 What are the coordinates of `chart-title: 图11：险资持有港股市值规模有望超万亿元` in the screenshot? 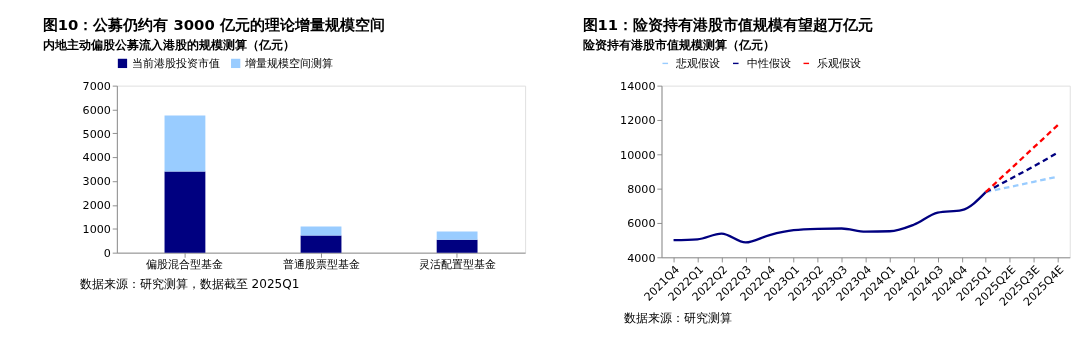 It's located at (728, 25).